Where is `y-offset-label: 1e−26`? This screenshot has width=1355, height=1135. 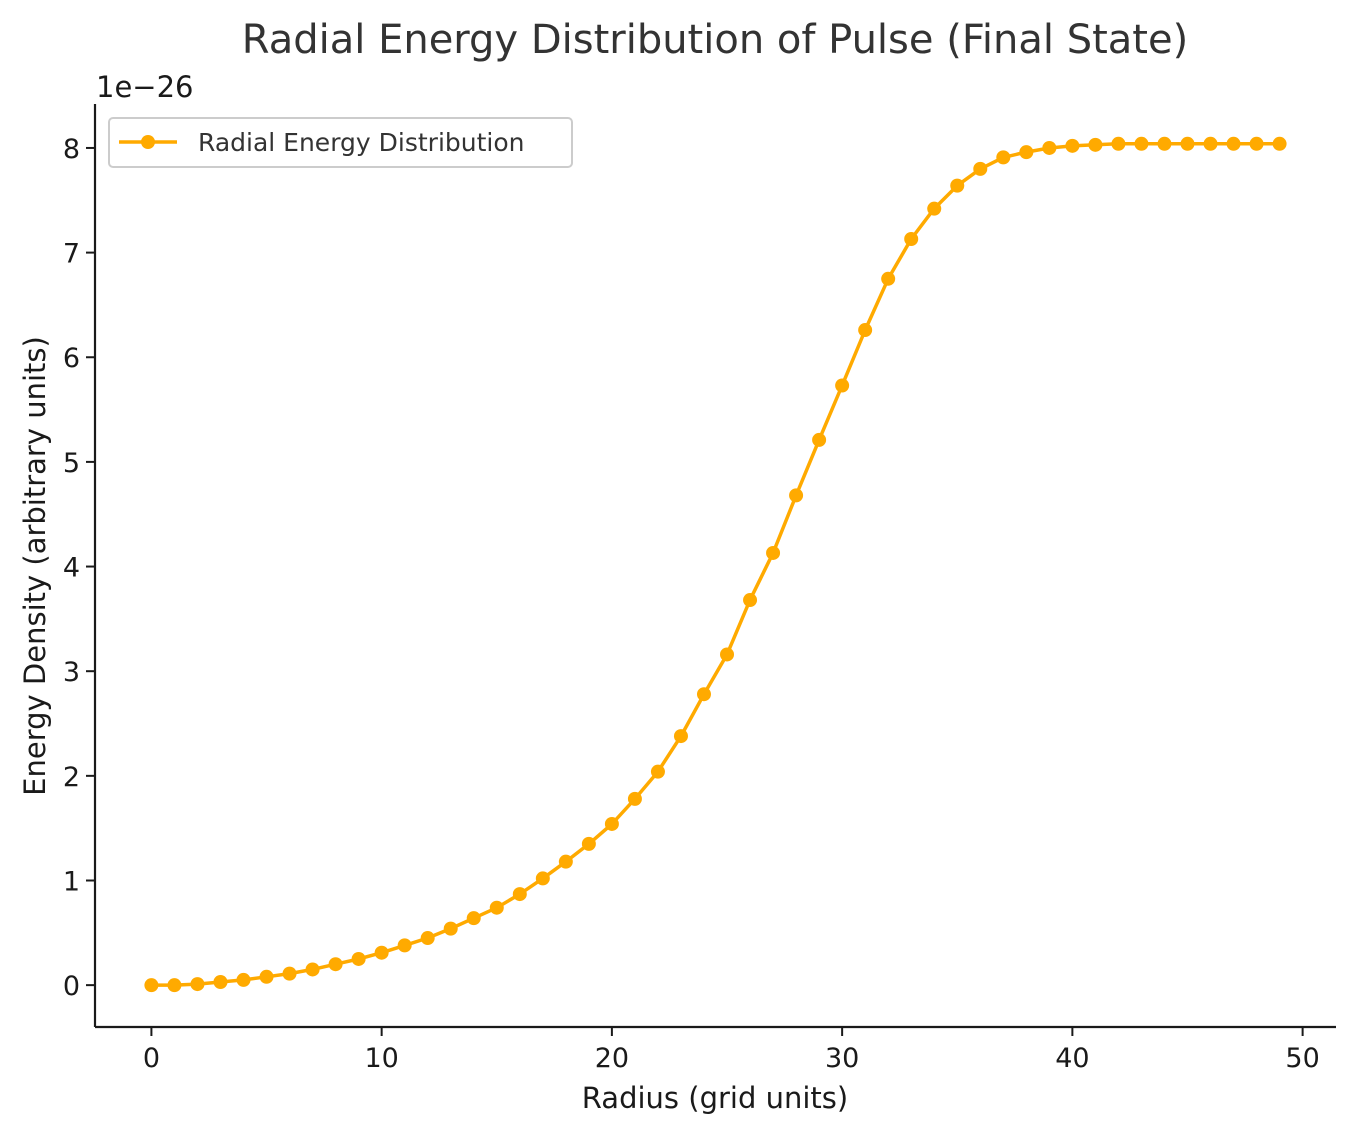
y-offset-label: 1e−26 is located at coordinates (145, 87).